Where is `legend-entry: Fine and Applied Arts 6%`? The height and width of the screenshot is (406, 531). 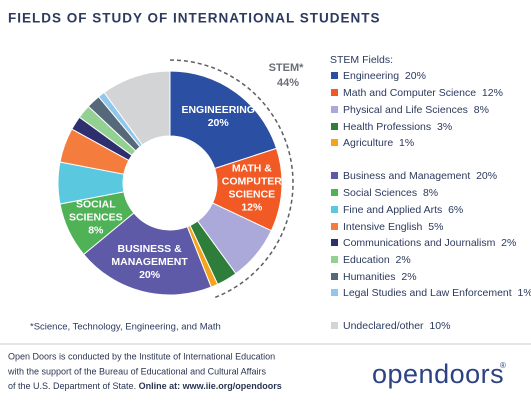 legend-entry: Fine and Applied Arts 6% is located at coordinates (403, 210).